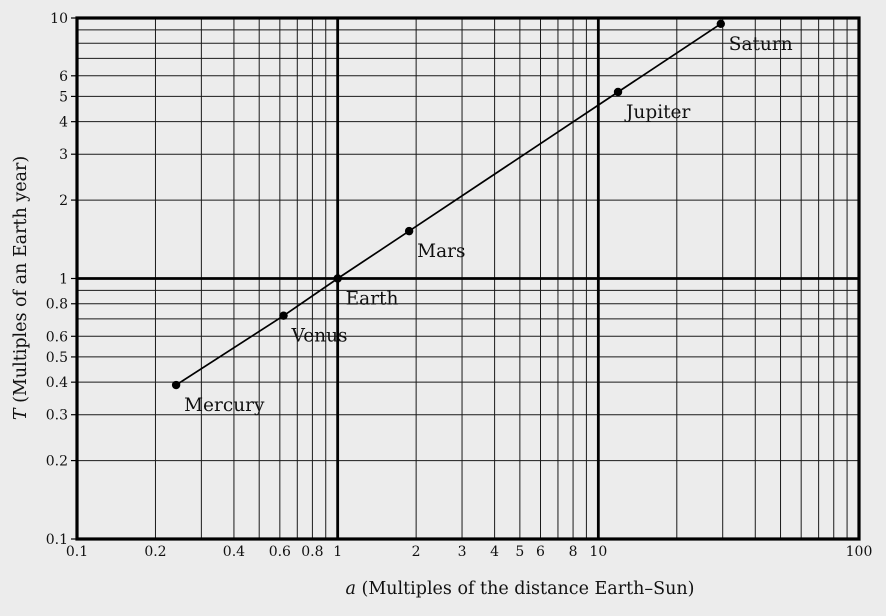 The height and width of the screenshot is (616, 886). Describe the element at coordinates (525, 589) in the screenshot. I see `x-axis-title-text: (Multiples of the distance Earth–Sun)` at that location.